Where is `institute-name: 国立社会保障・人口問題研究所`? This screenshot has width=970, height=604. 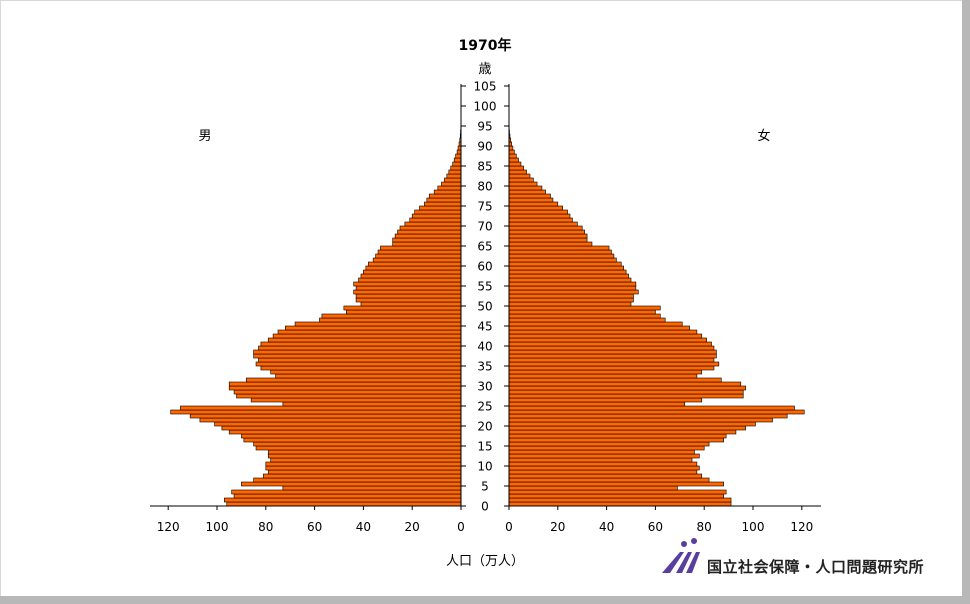 institute-name: 国立社会保障・人口問題研究所 is located at coordinates (816, 567).